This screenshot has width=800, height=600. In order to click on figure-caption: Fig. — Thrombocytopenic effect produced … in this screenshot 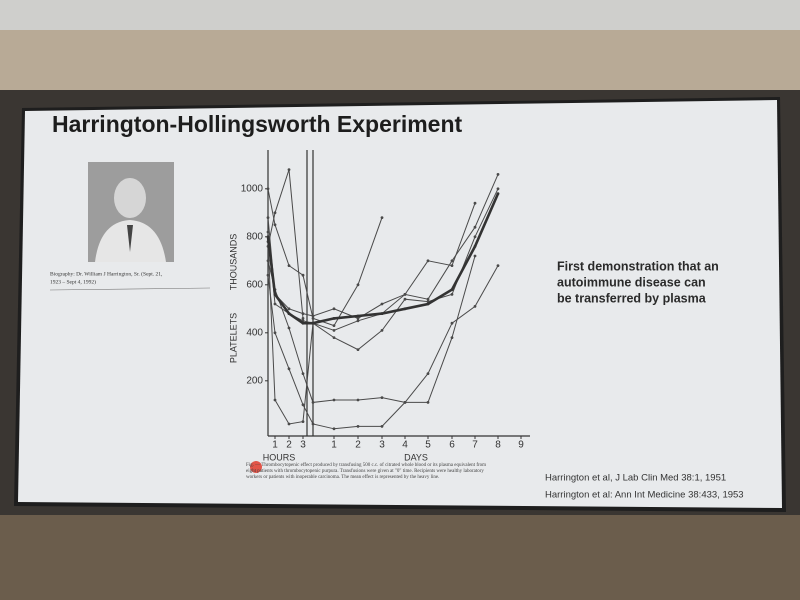, I will do `click(366, 471)`.